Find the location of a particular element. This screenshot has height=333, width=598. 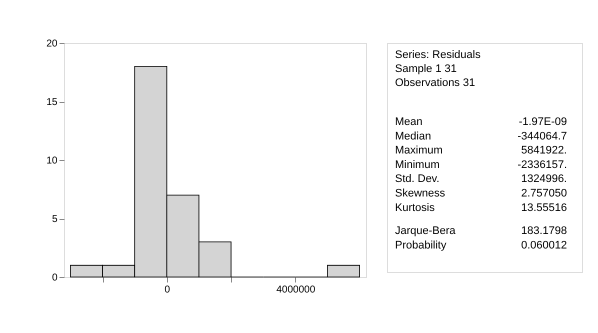

text: Skewness is located at coordinates (420, 194).